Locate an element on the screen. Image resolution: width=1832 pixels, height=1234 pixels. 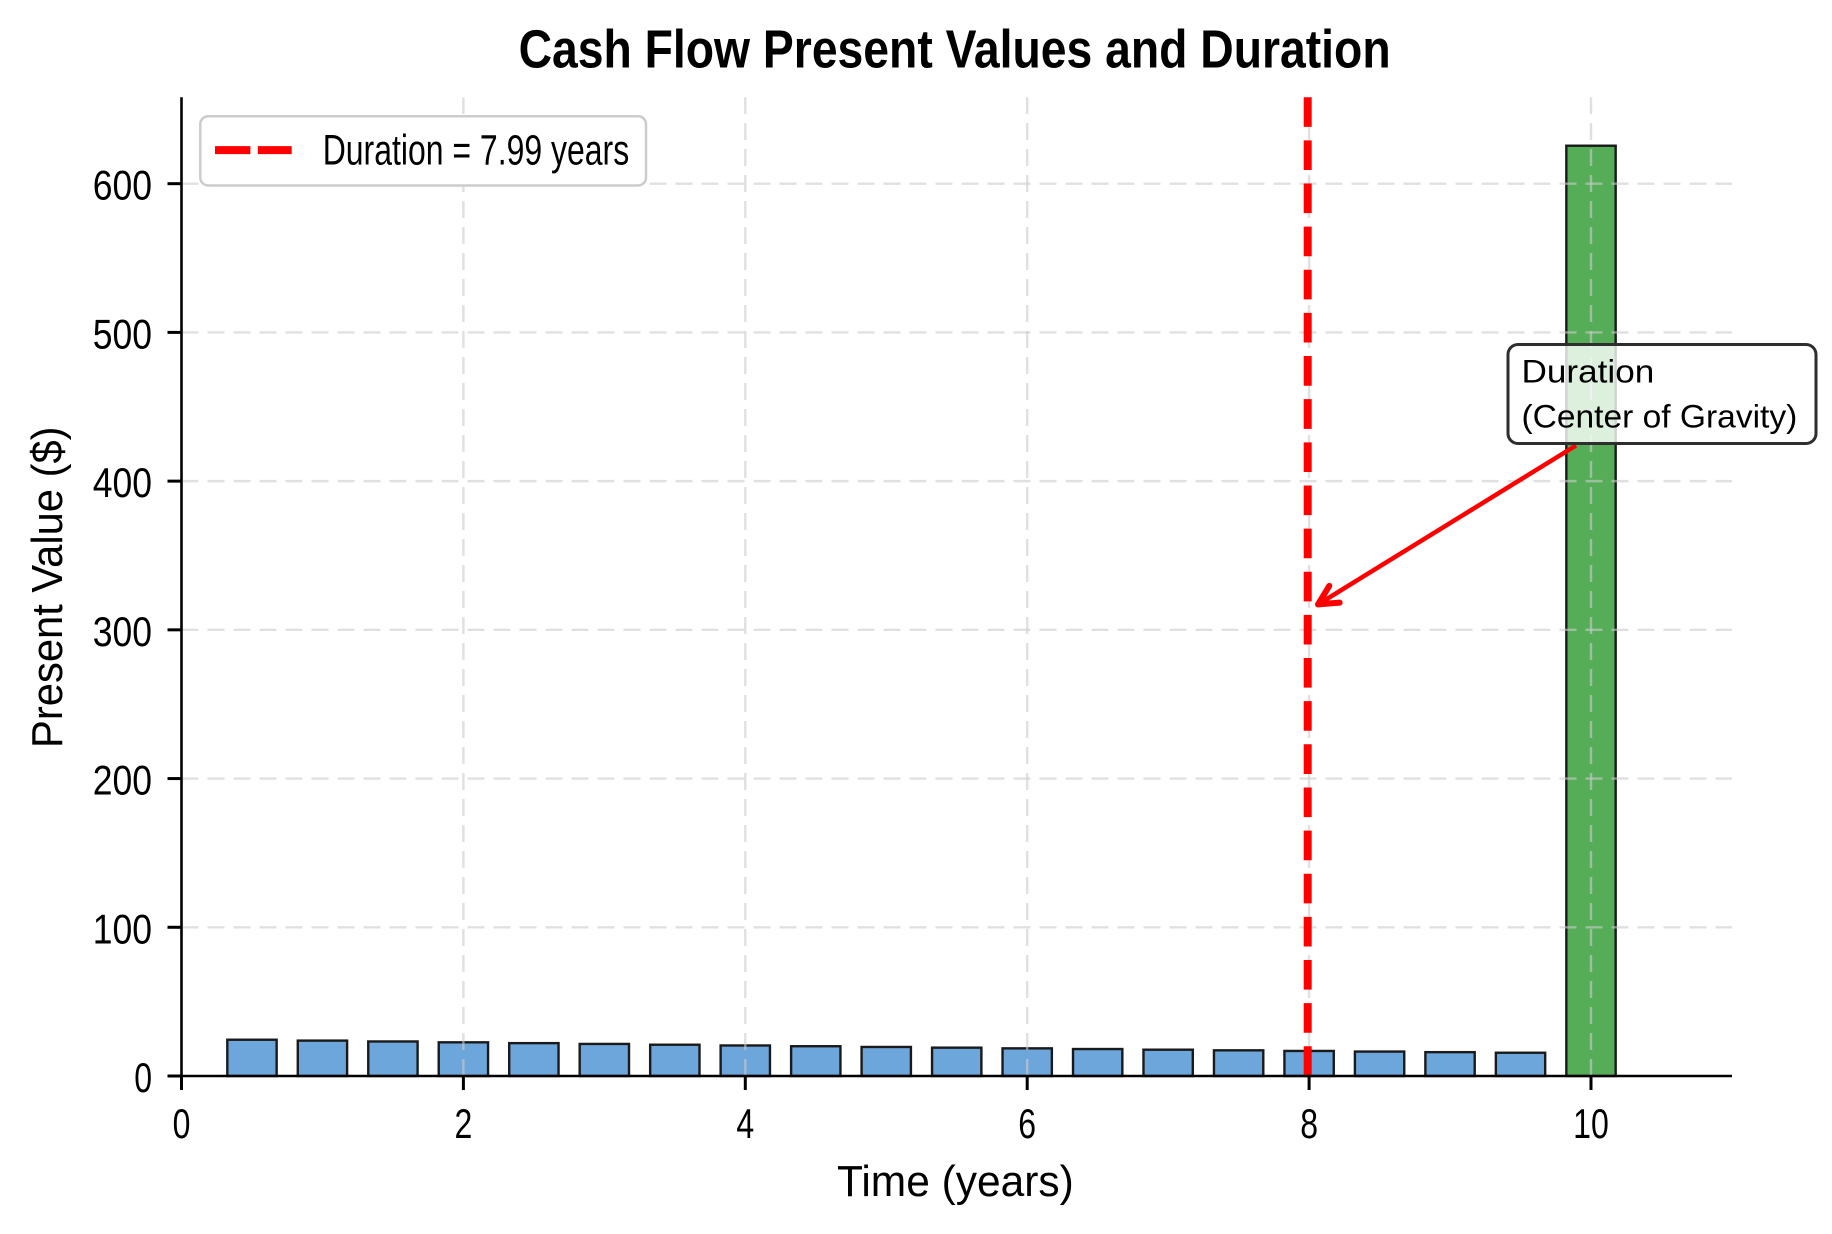
svg-text: Present Value ($) is located at coordinates (47, 587).